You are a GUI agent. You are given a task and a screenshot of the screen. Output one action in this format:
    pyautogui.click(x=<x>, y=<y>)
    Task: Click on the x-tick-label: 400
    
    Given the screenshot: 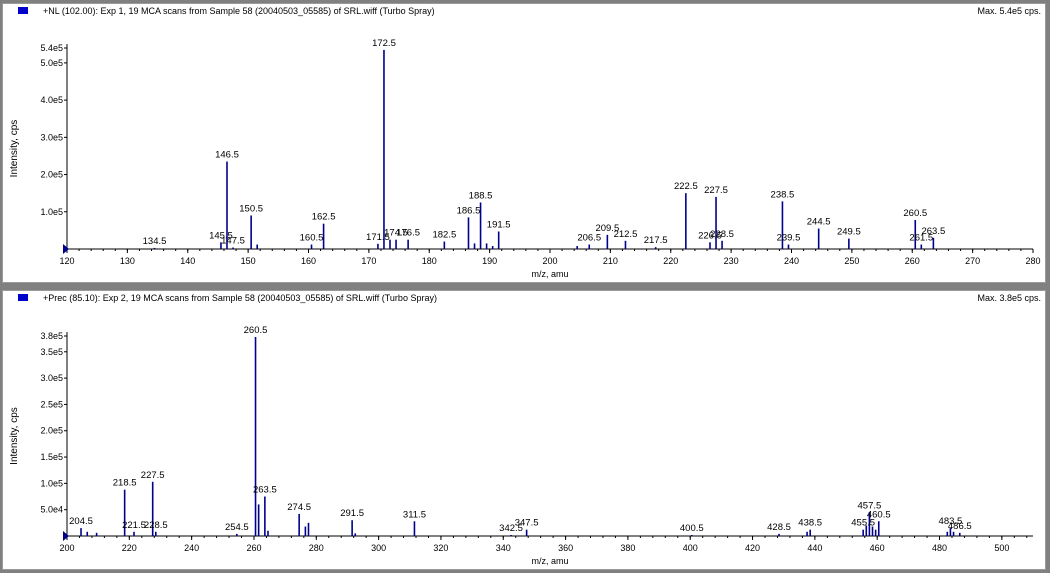 What is the action you would take?
    pyautogui.click(x=690, y=548)
    